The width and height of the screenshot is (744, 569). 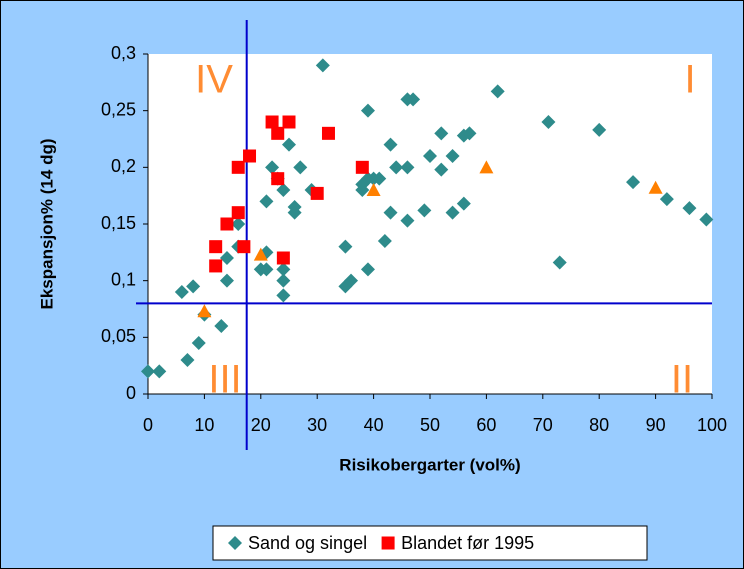 I want to click on y-tick-label: 0,25, so click(x=118, y=109).